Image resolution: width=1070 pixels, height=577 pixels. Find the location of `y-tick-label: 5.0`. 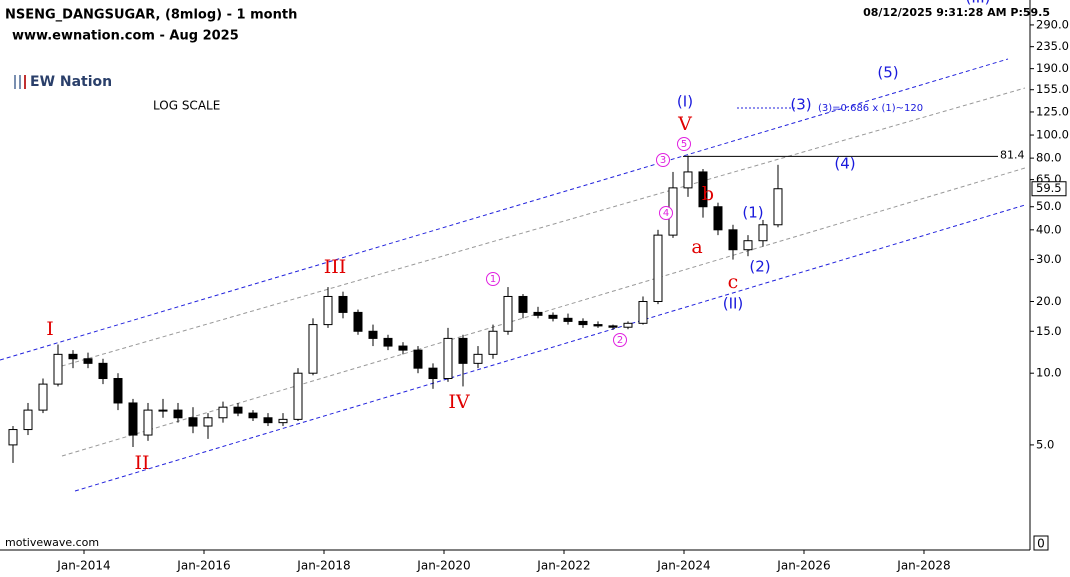

y-tick-label: 5.0 is located at coordinates (1045, 444).